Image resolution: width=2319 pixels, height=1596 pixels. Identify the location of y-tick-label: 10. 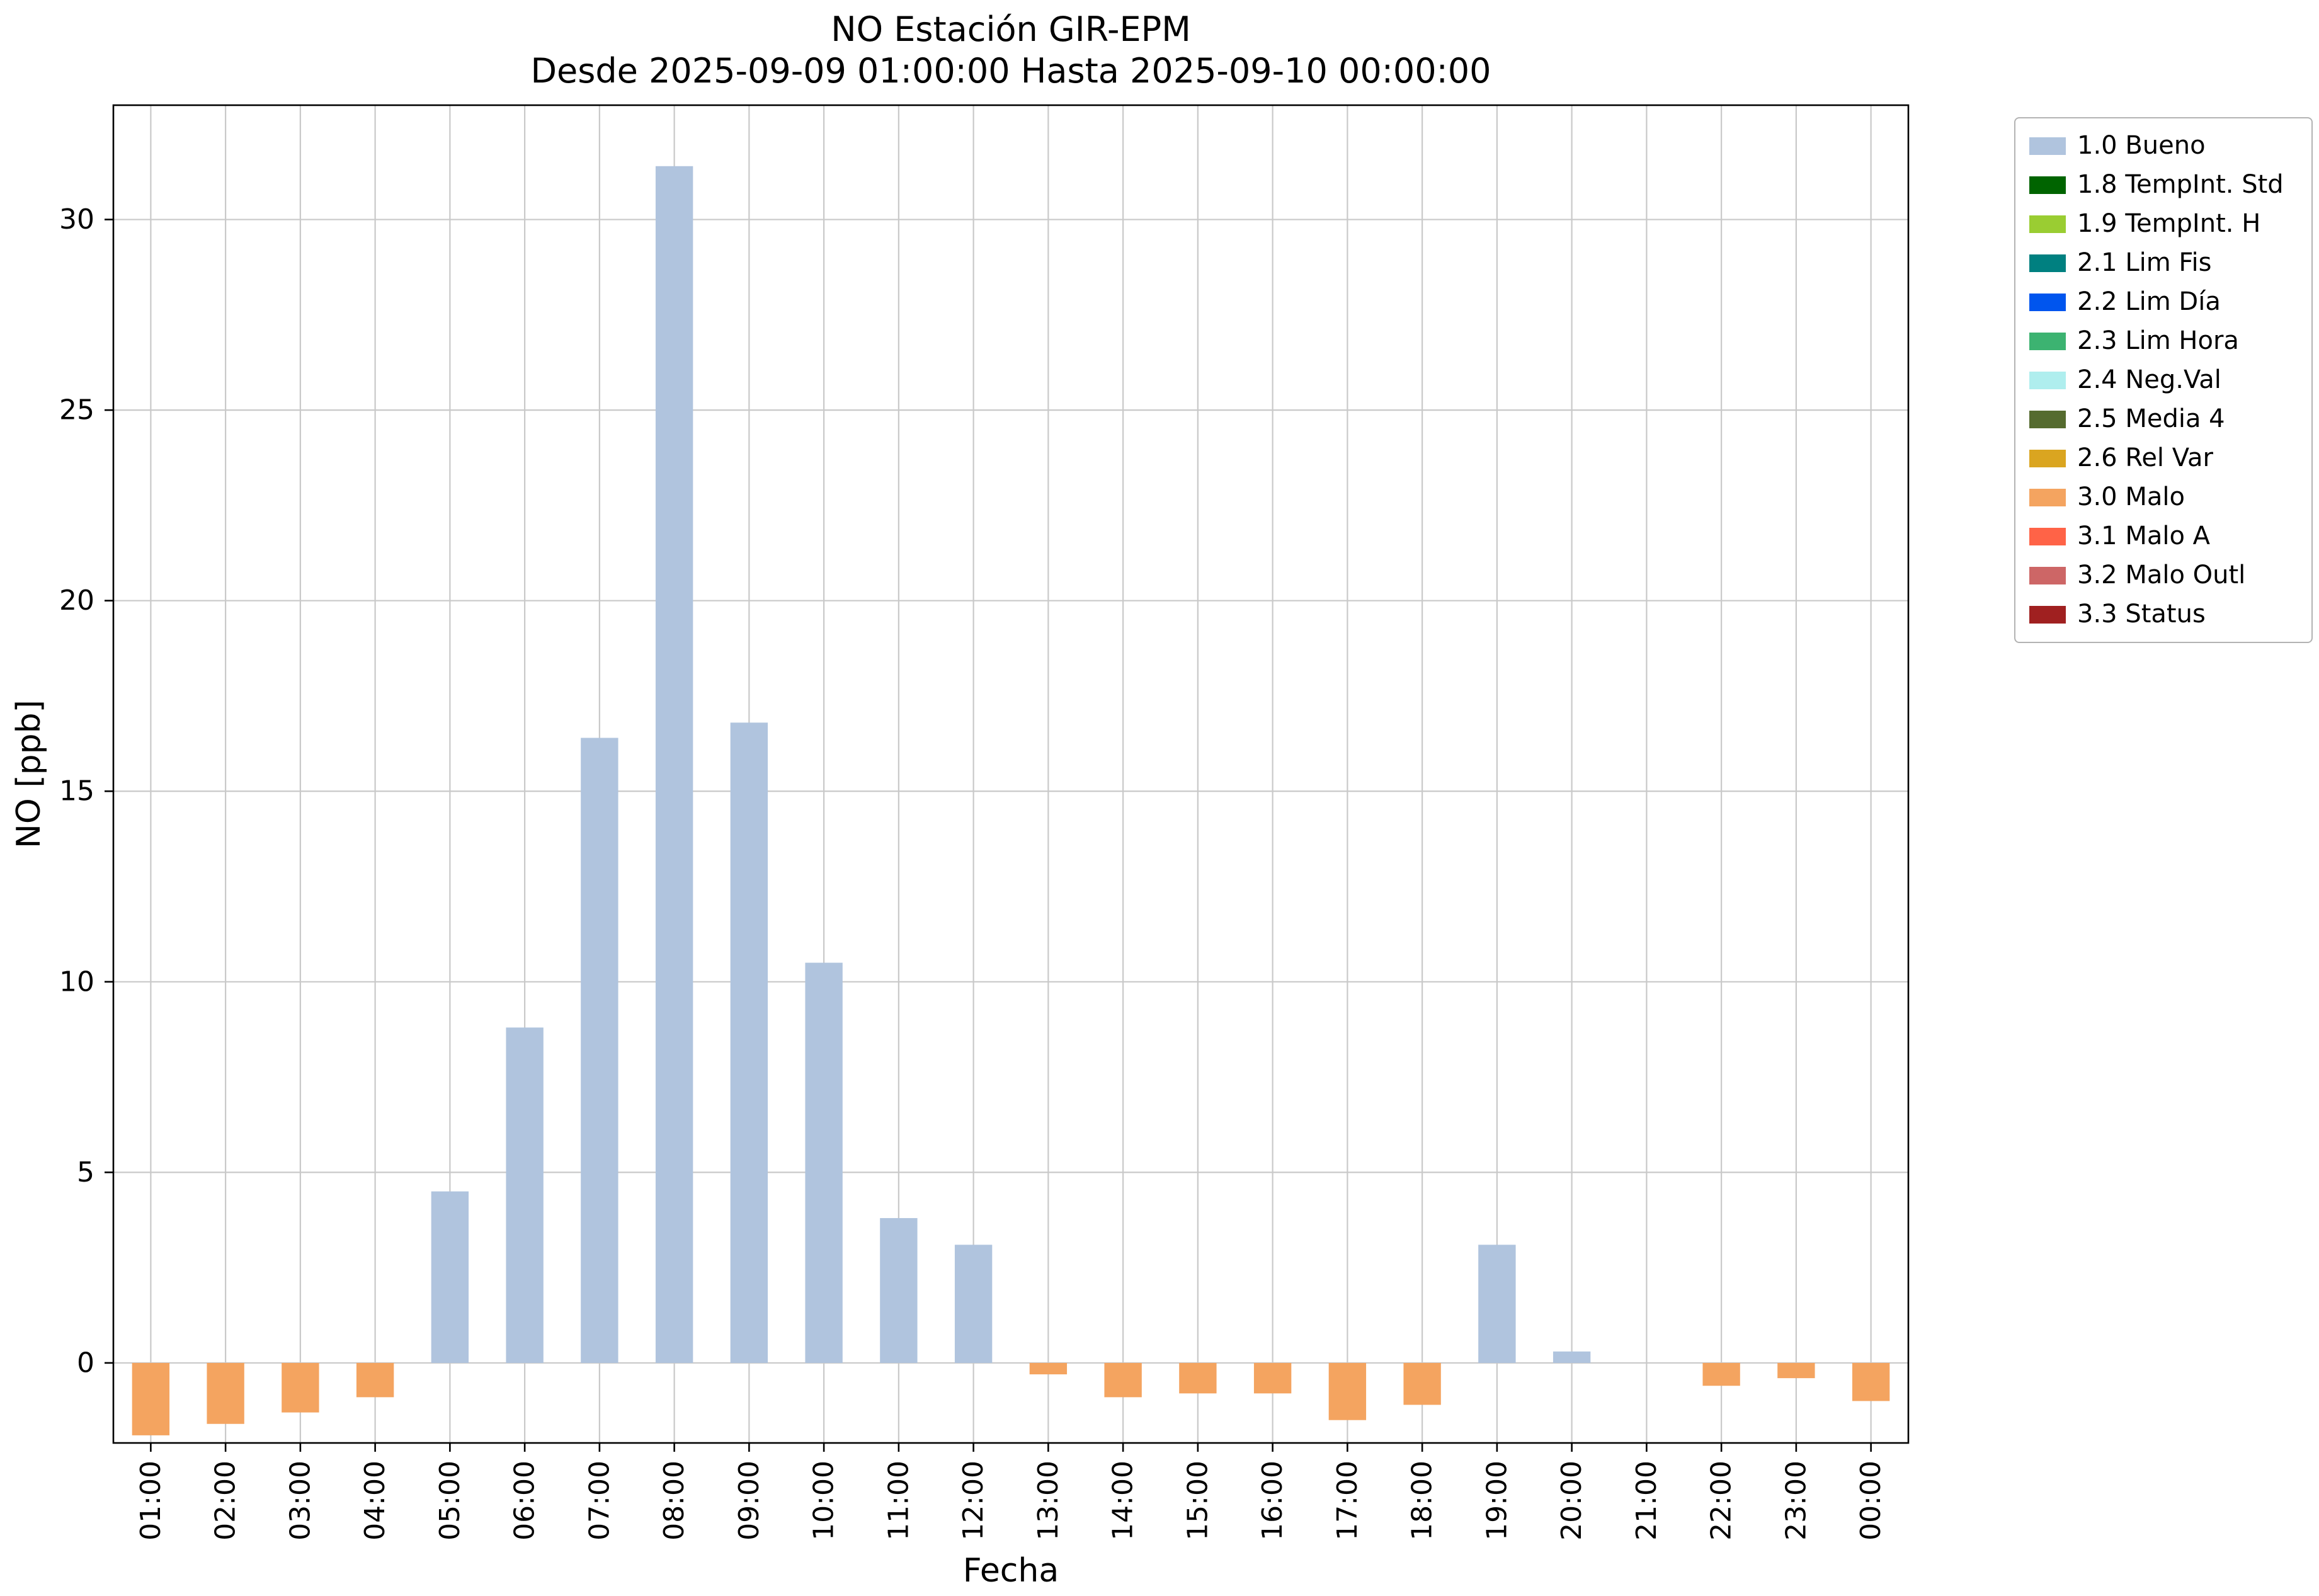
(76, 982).